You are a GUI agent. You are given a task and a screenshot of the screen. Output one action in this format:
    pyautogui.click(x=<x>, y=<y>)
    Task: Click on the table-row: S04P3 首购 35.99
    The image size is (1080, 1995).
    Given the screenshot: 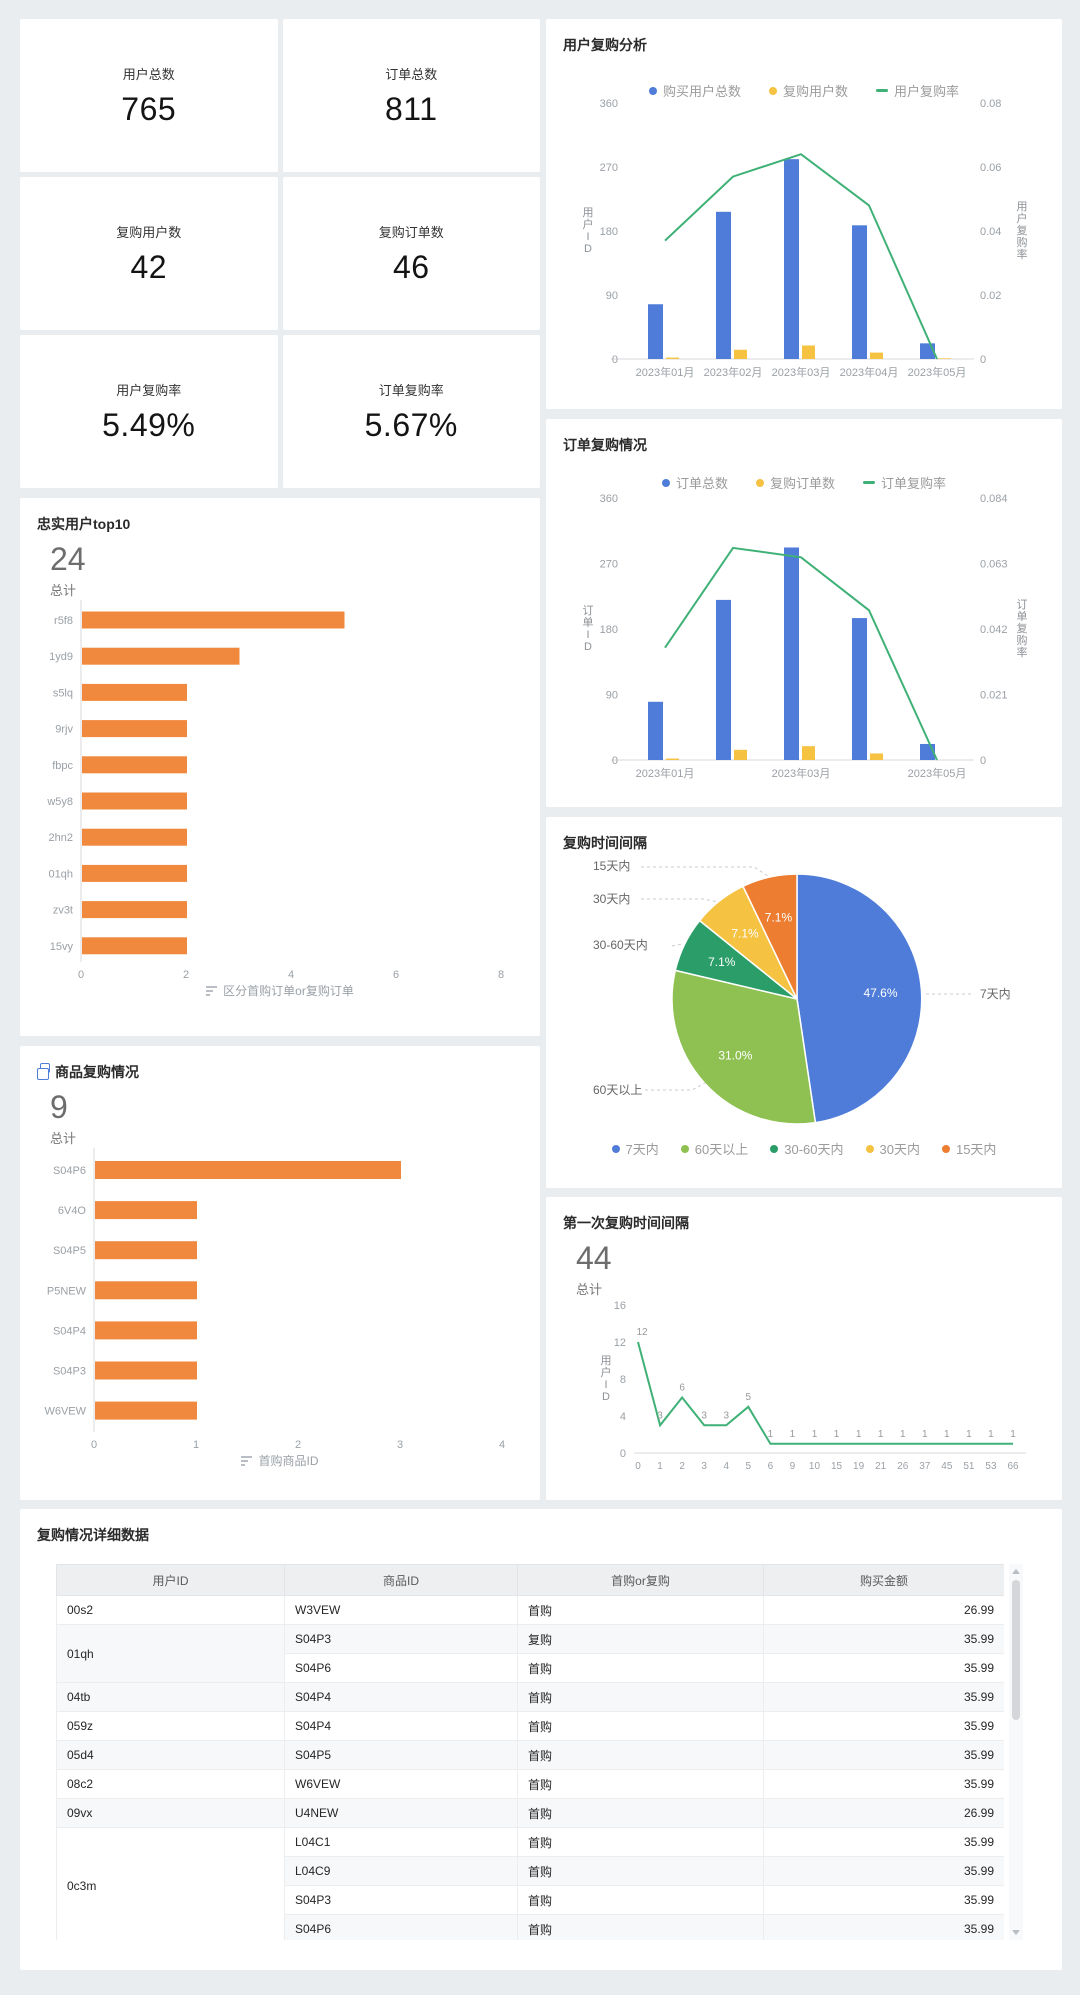 What is the action you would take?
    pyautogui.click(x=530, y=1900)
    